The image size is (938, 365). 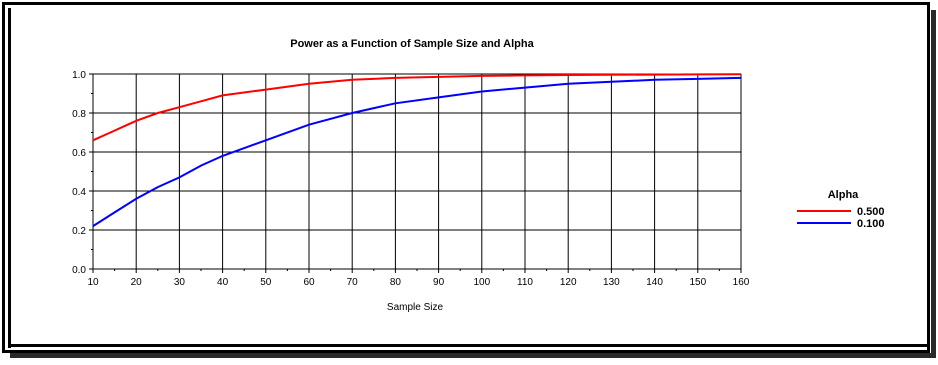 I want to click on x-tick-label: 40, so click(x=223, y=282).